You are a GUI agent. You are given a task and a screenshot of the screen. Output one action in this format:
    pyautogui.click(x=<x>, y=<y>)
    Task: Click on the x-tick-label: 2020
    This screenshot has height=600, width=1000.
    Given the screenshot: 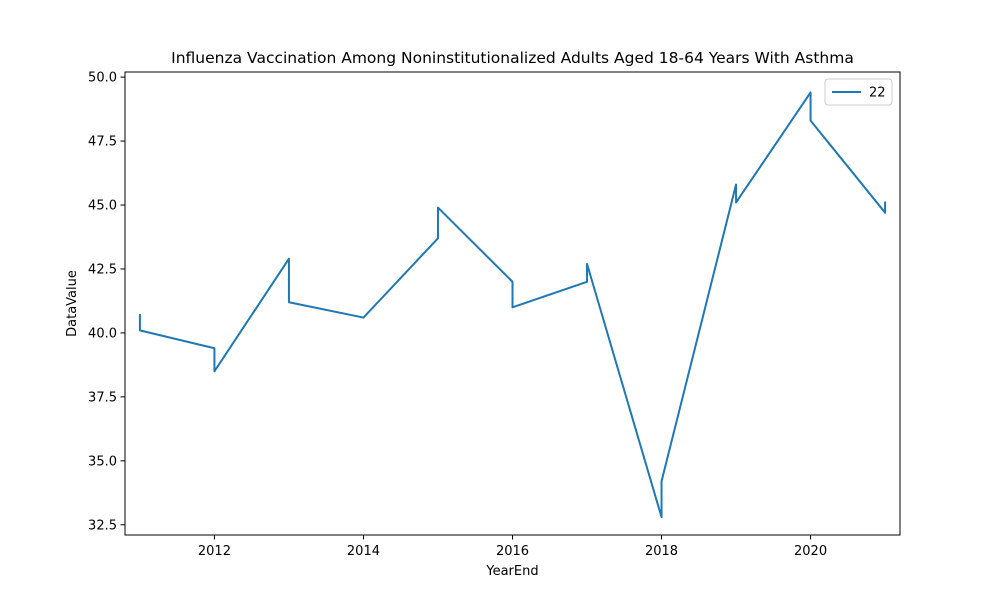 What is the action you would take?
    pyautogui.click(x=810, y=551)
    